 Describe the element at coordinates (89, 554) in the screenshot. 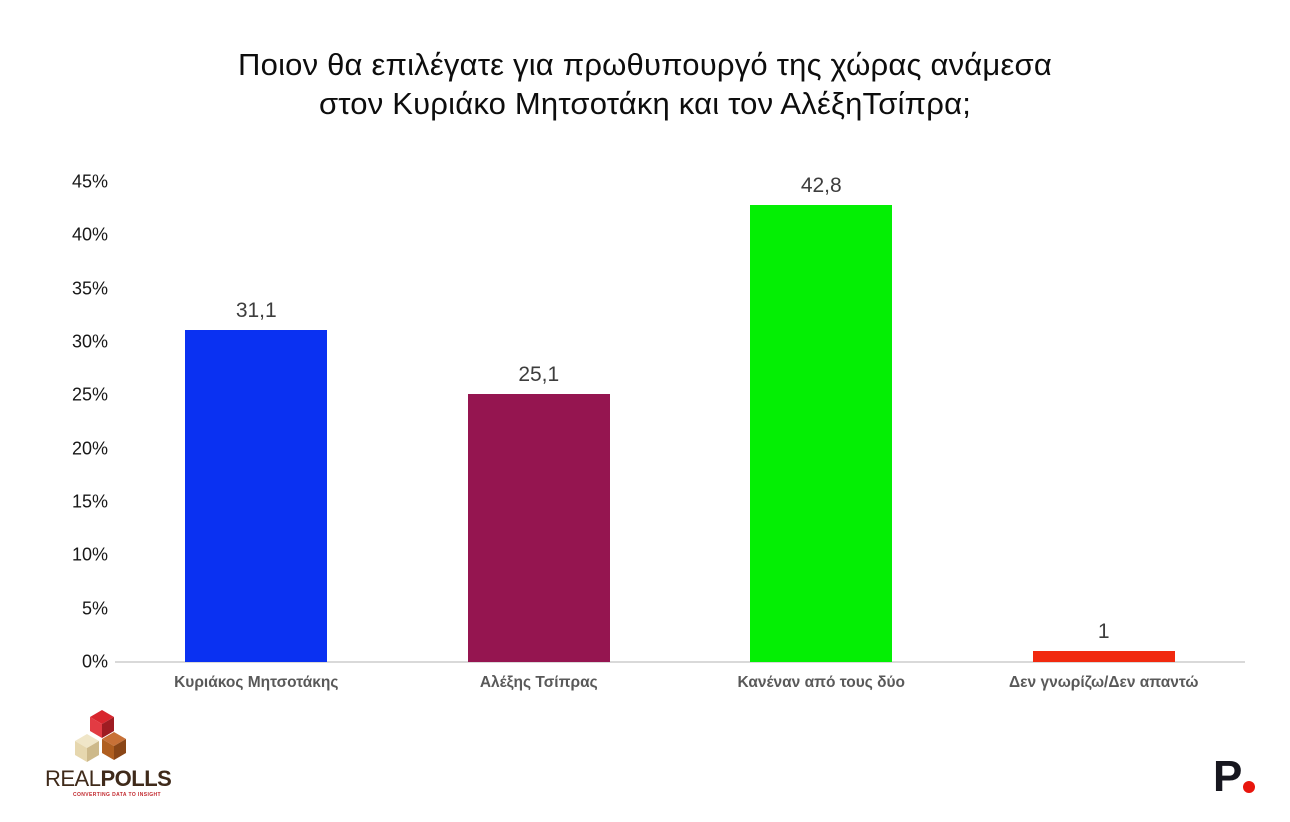

I see `y-axis-tick-label: 10%` at that location.